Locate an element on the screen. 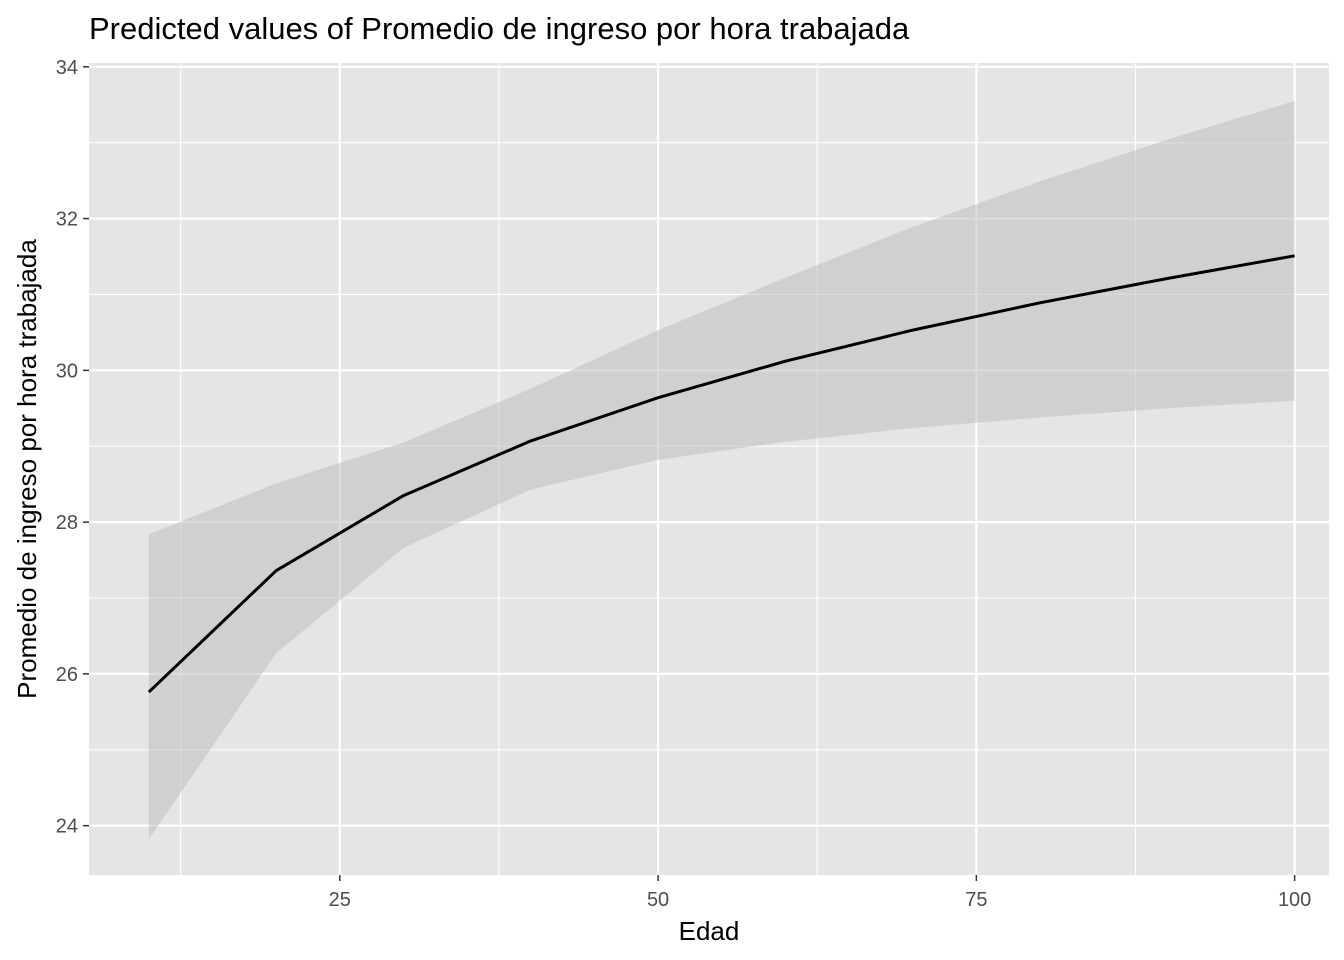 The image size is (1344, 960). y-tick-label: 24 is located at coordinates (67, 827).